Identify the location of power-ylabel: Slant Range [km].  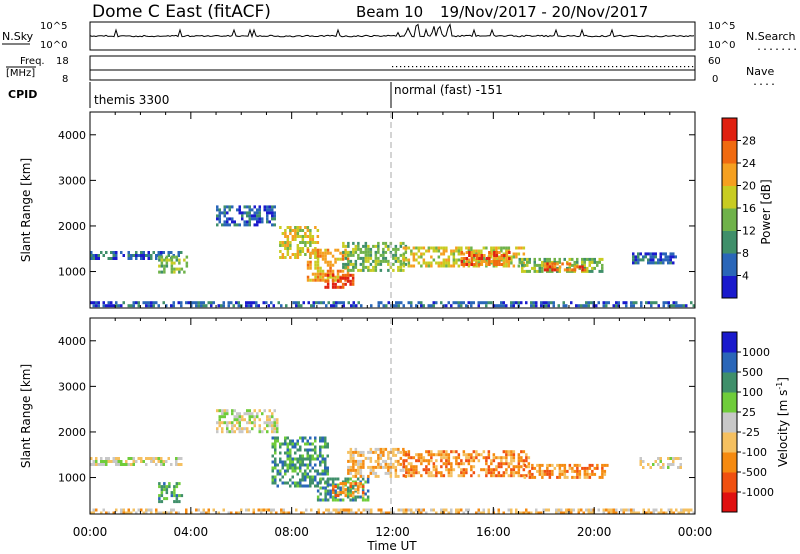
(26, 210).